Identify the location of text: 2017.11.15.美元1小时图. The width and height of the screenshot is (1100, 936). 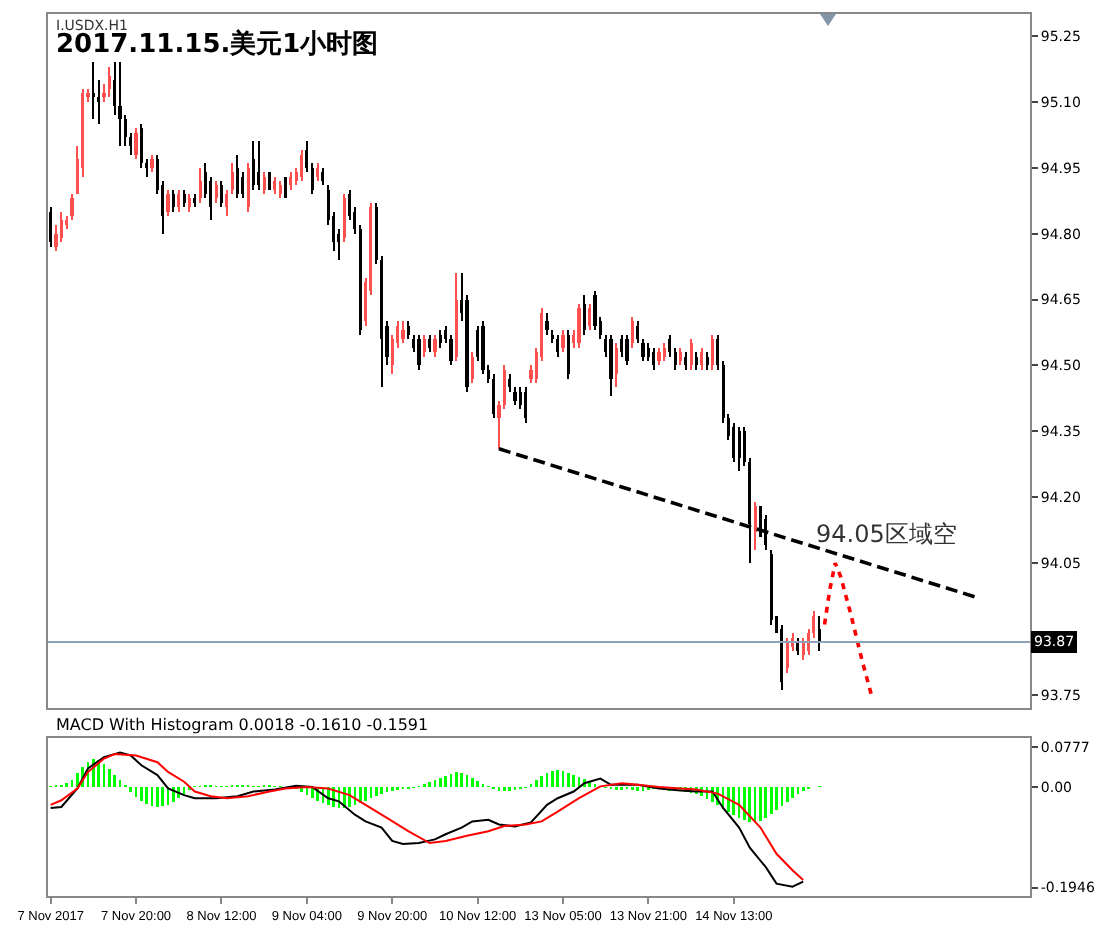
(217, 44).